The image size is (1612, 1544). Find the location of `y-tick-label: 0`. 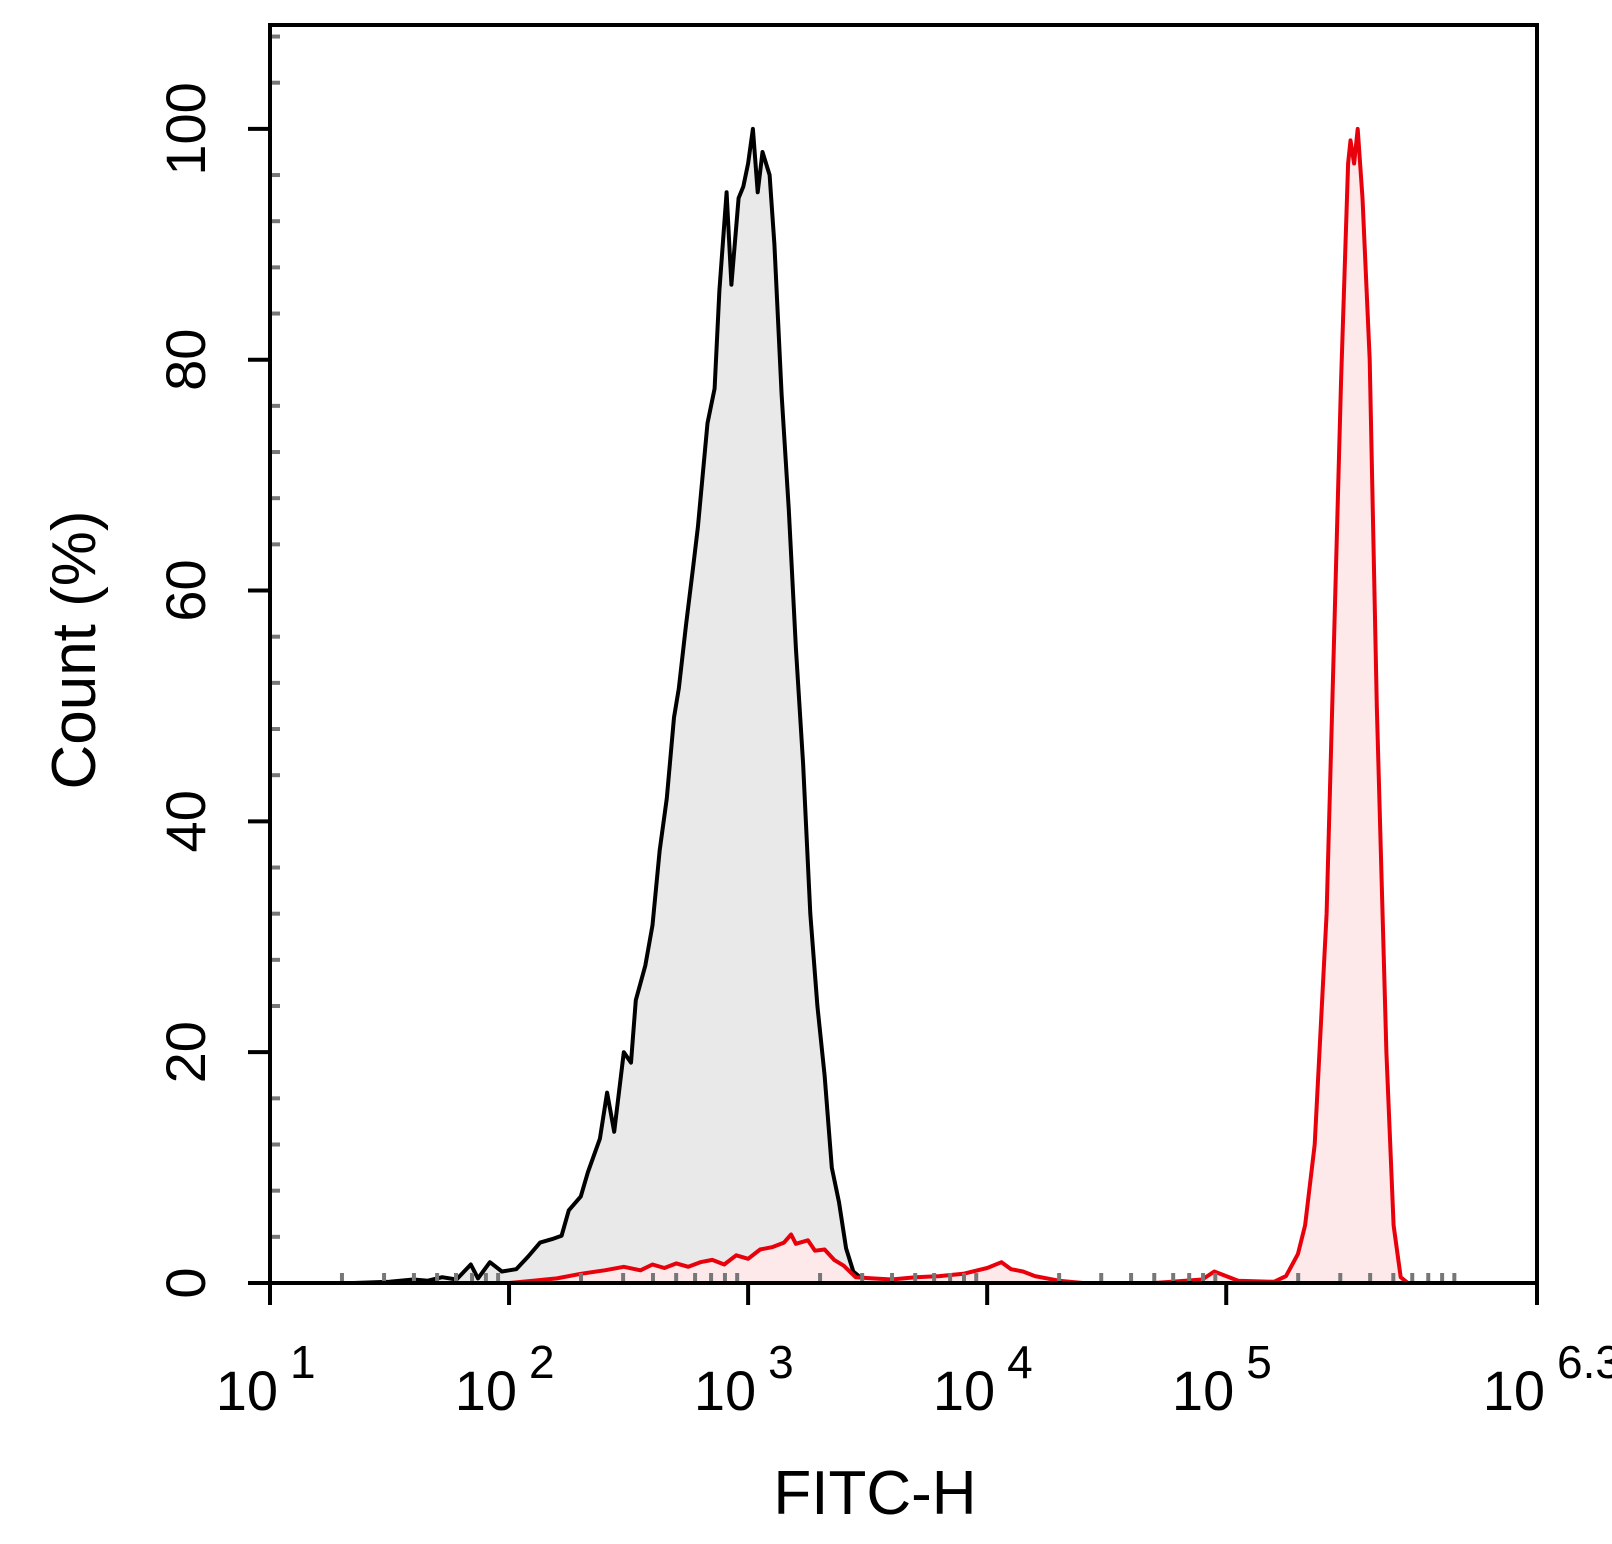

y-tick-label: 0 is located at coordinates (185, 1282).